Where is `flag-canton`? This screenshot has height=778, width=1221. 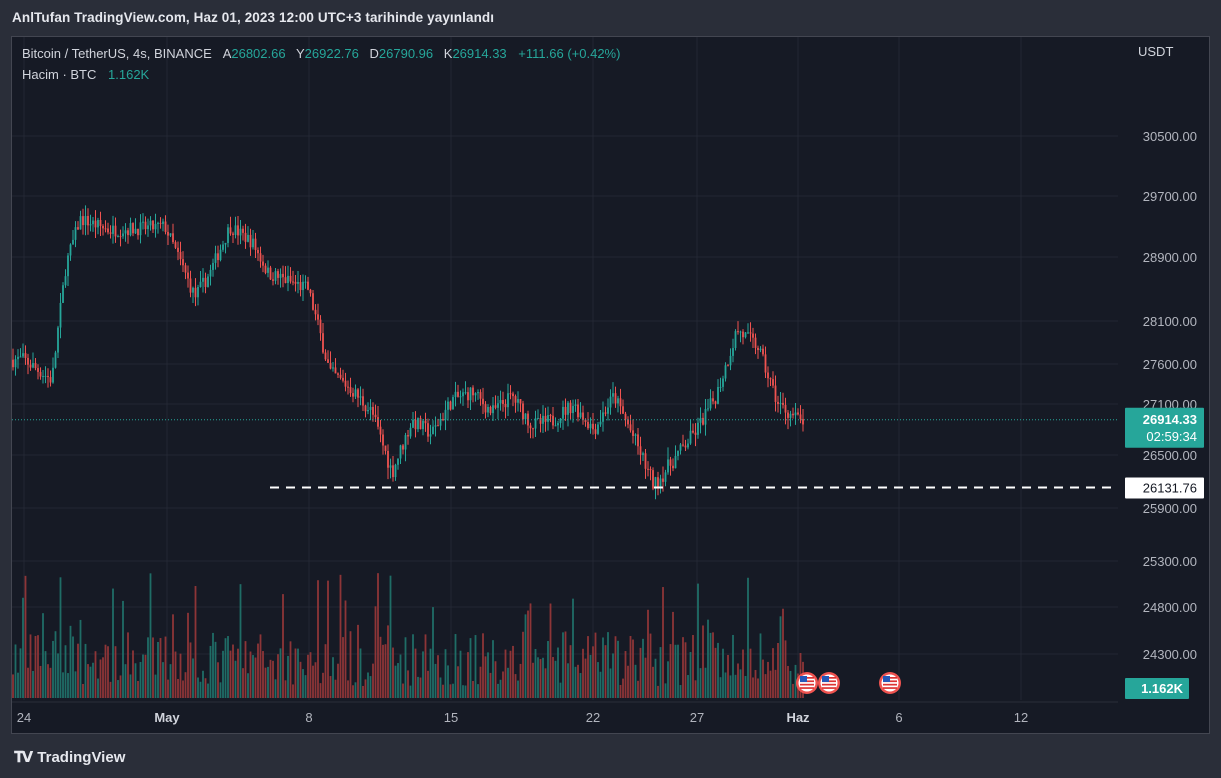
flag-canton is located at coordinates (803, 679).